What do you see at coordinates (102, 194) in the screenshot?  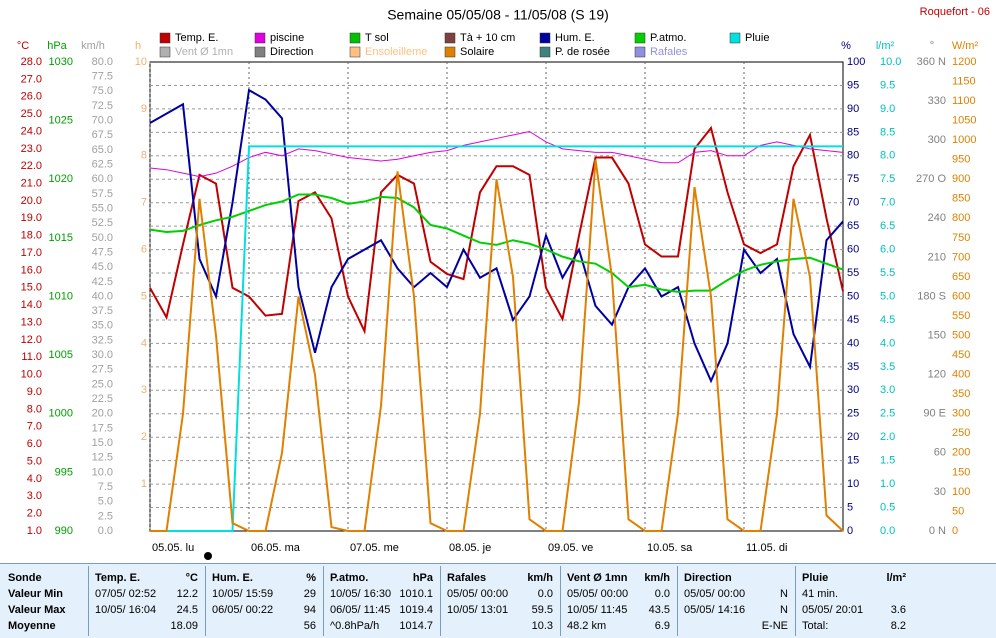 I see `y-tick-label: 57.5` at bounding box center [102, 194].